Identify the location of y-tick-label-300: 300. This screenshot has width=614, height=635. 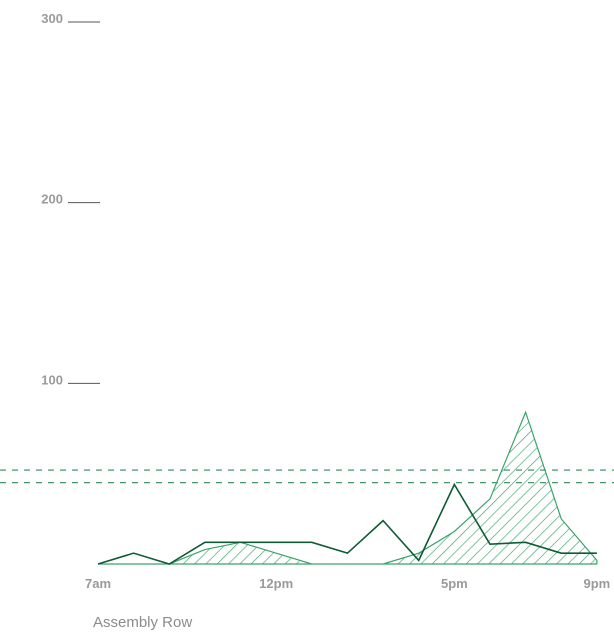
(52, 18).